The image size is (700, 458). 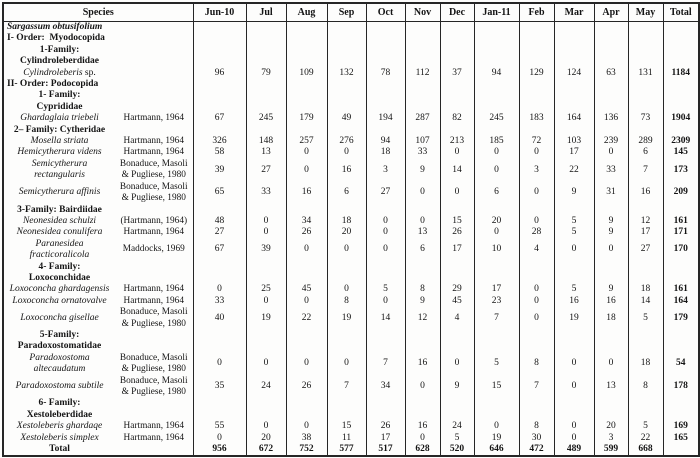 I want to click on row-total-cell: 178, so click(x=681, y=387).